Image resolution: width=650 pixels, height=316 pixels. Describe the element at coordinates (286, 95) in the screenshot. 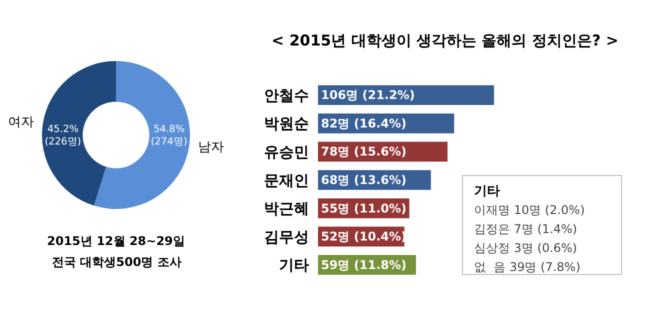

I see `y-tick-label: 안철수` at that location.